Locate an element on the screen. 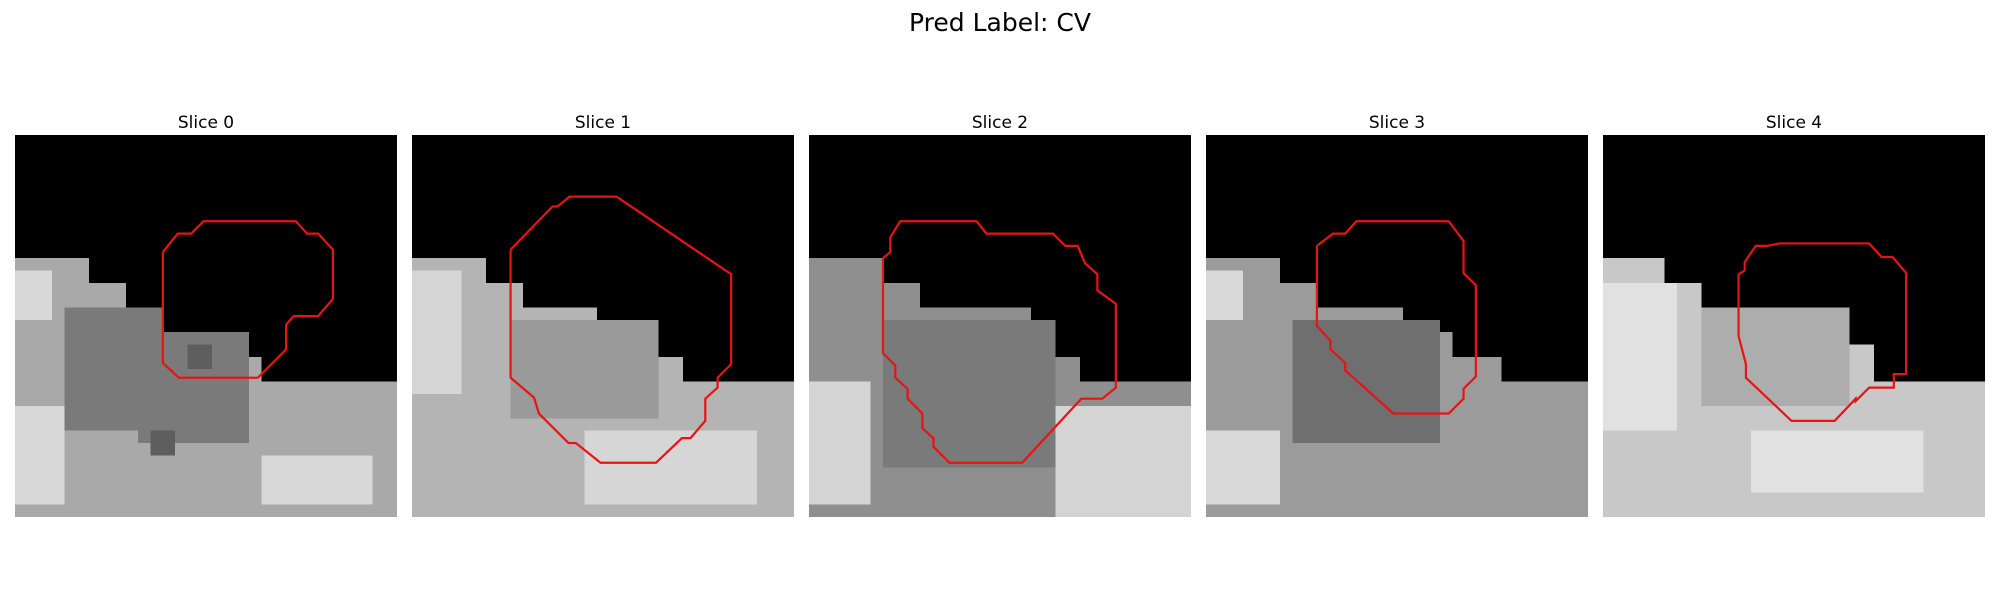 The height and width of the screenshot is (600, 2000). slice-panel-4: Slice 4 is located at coordinates (1794, 314).